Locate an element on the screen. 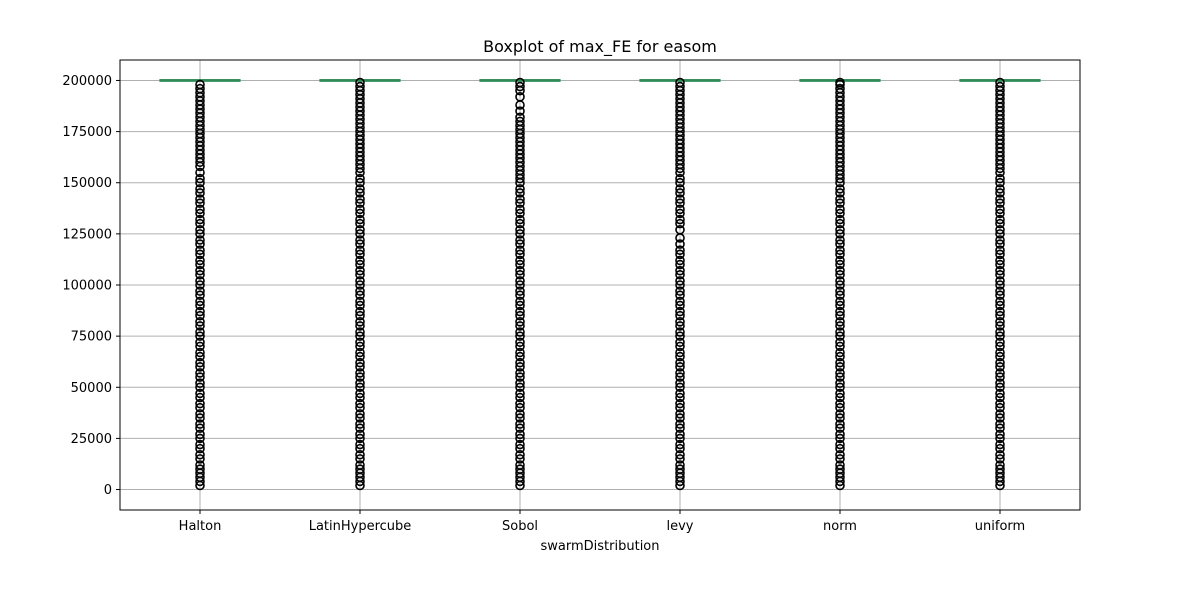 The image size is (1200, 600). x-tick-label: uniform is located at coordinates (1000, 526).